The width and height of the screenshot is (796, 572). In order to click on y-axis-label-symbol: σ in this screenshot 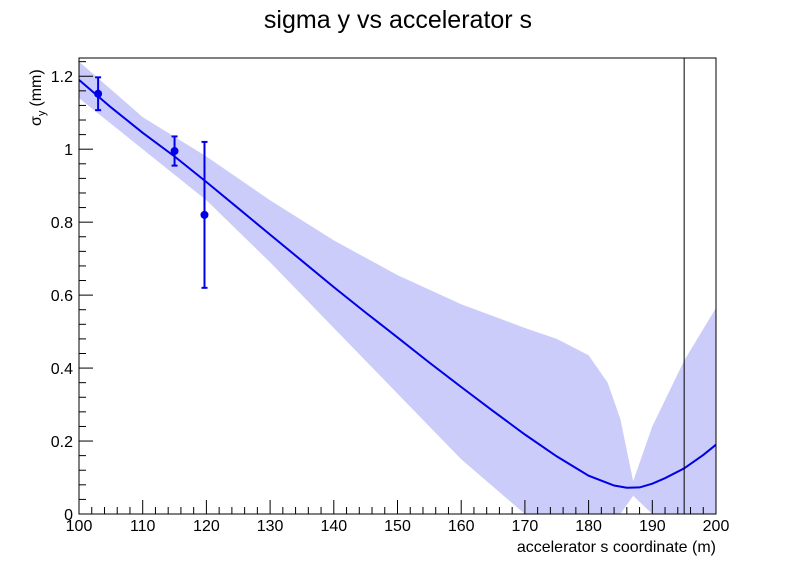, I will do `click(36, 121)`.